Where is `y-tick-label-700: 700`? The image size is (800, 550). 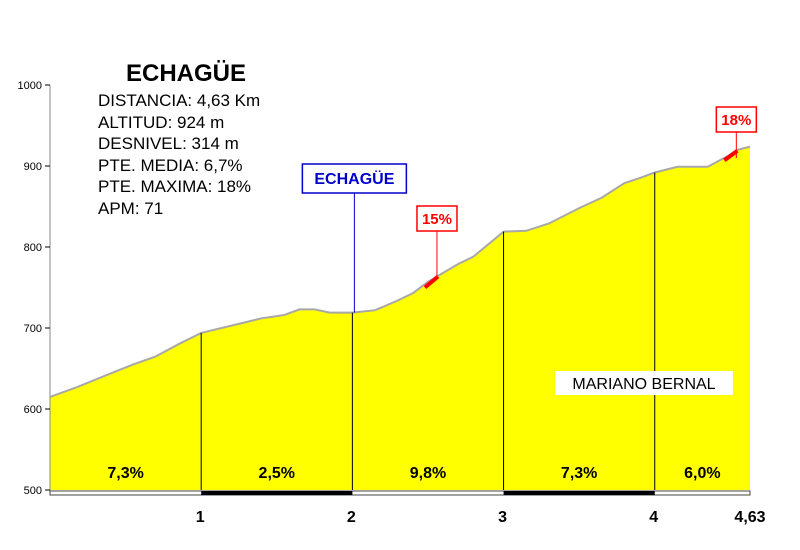
y-tick-label-700: 700 is located at coordinates (33, 329).